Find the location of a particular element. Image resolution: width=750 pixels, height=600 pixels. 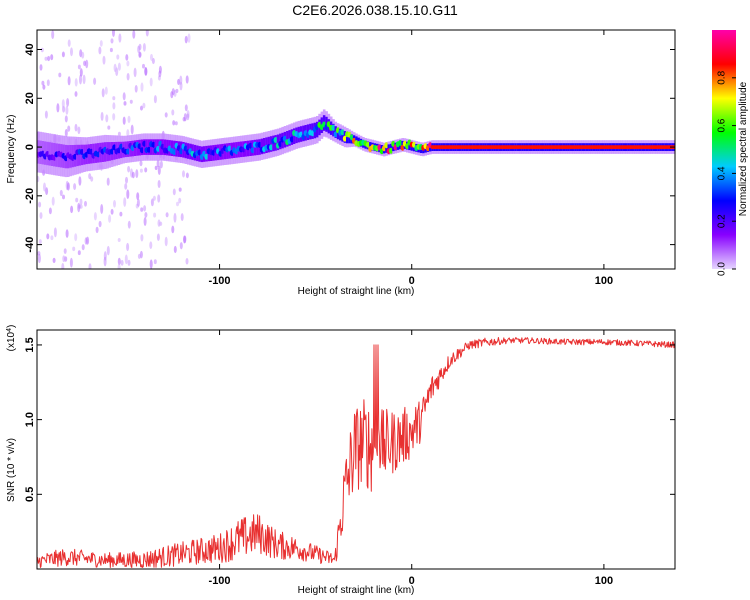

y-tick-label: 0.5 is located at coordinates (30, 494).